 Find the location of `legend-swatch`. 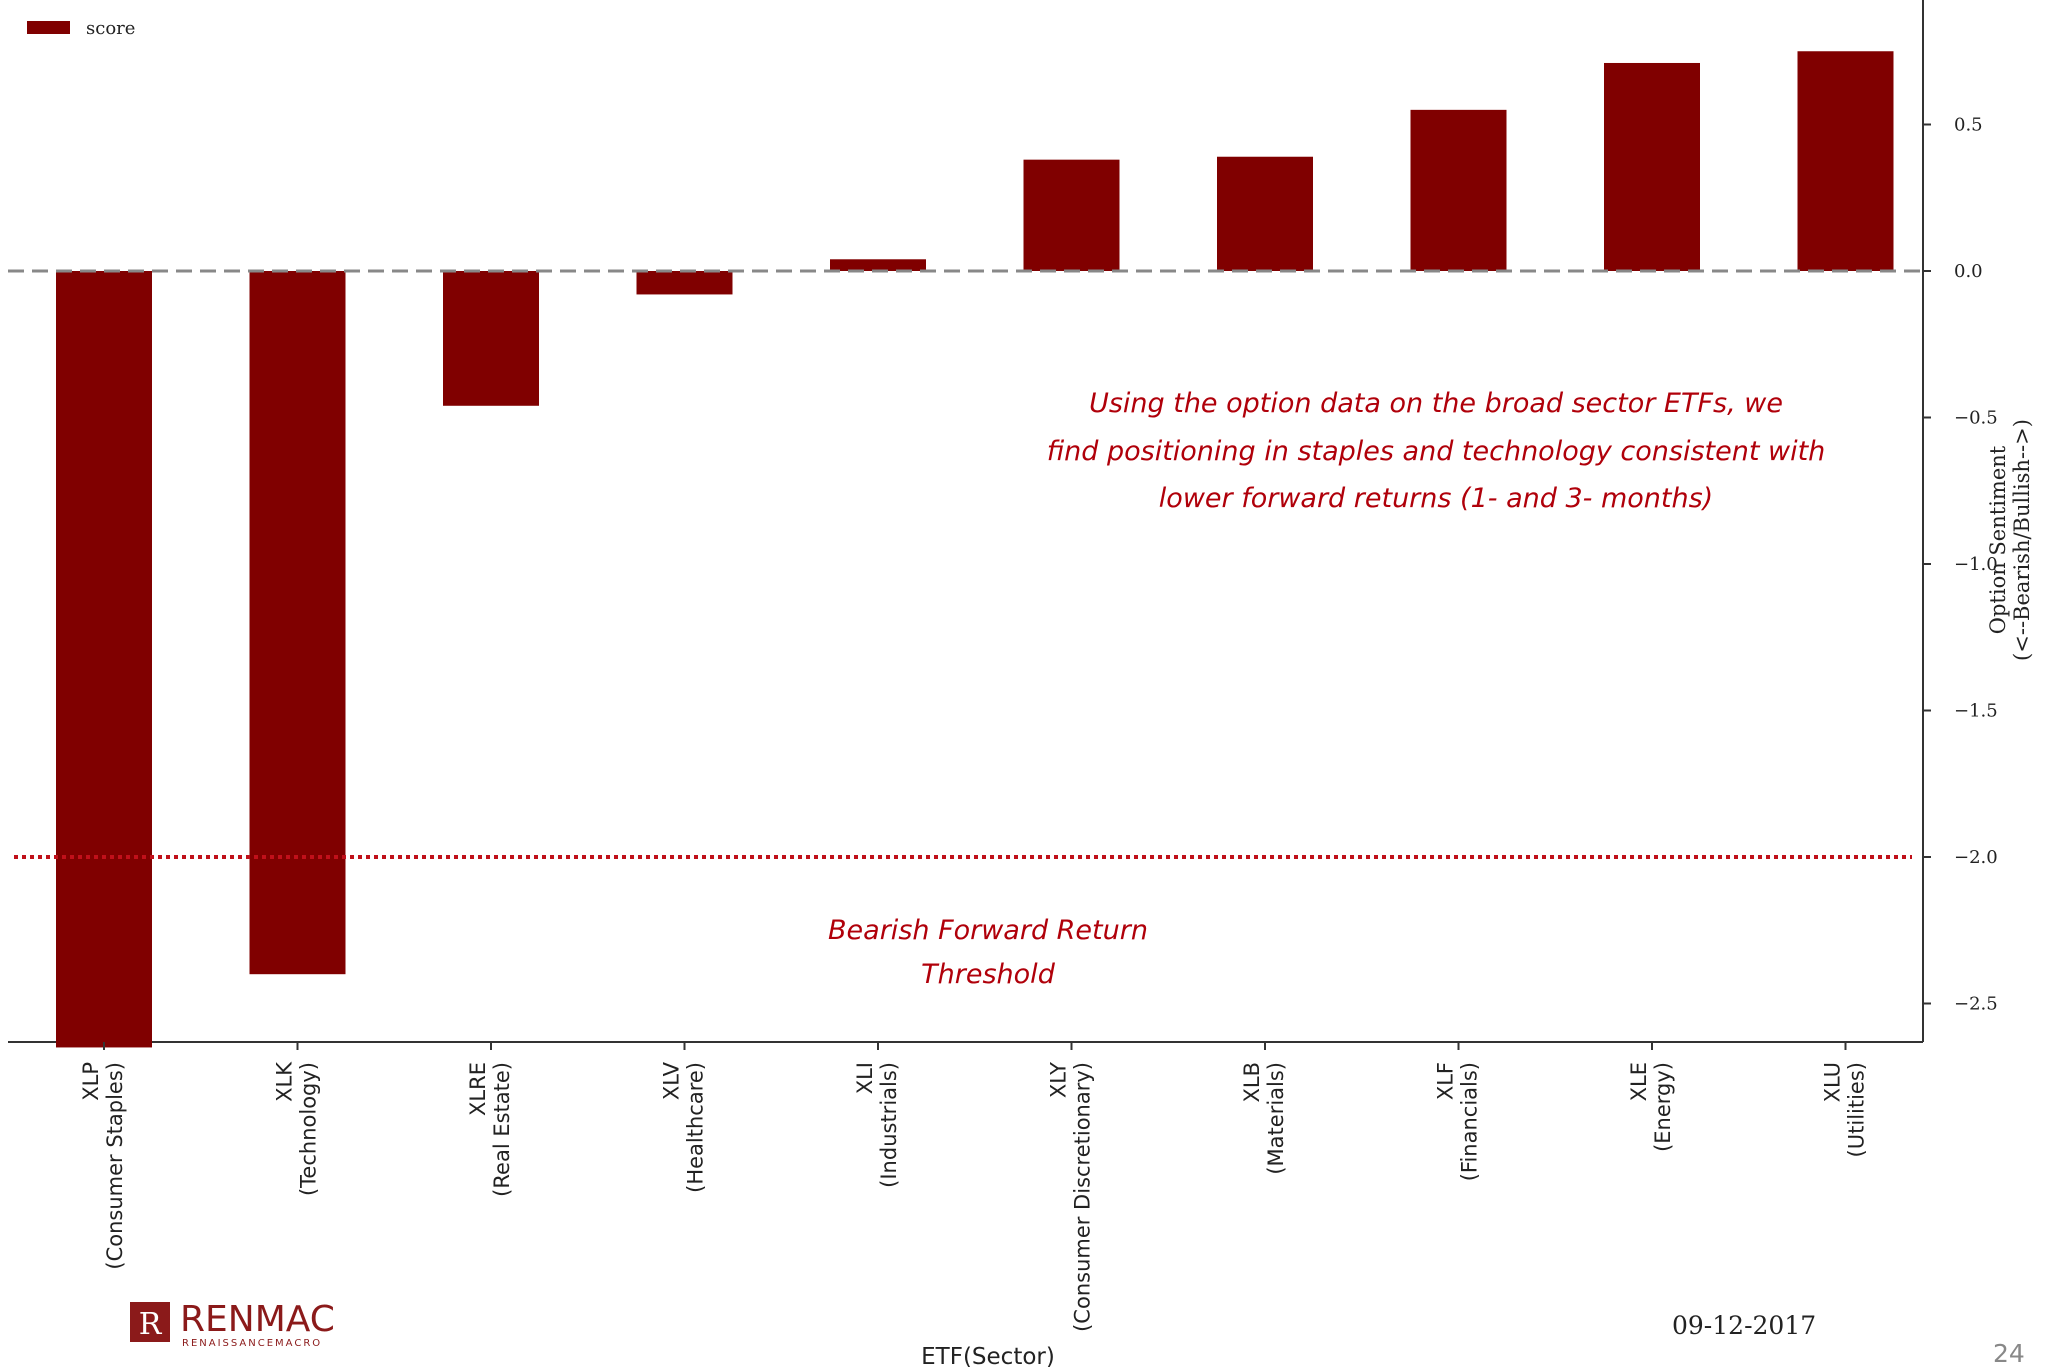

legend-swatch is located at coordinates (48, 27).